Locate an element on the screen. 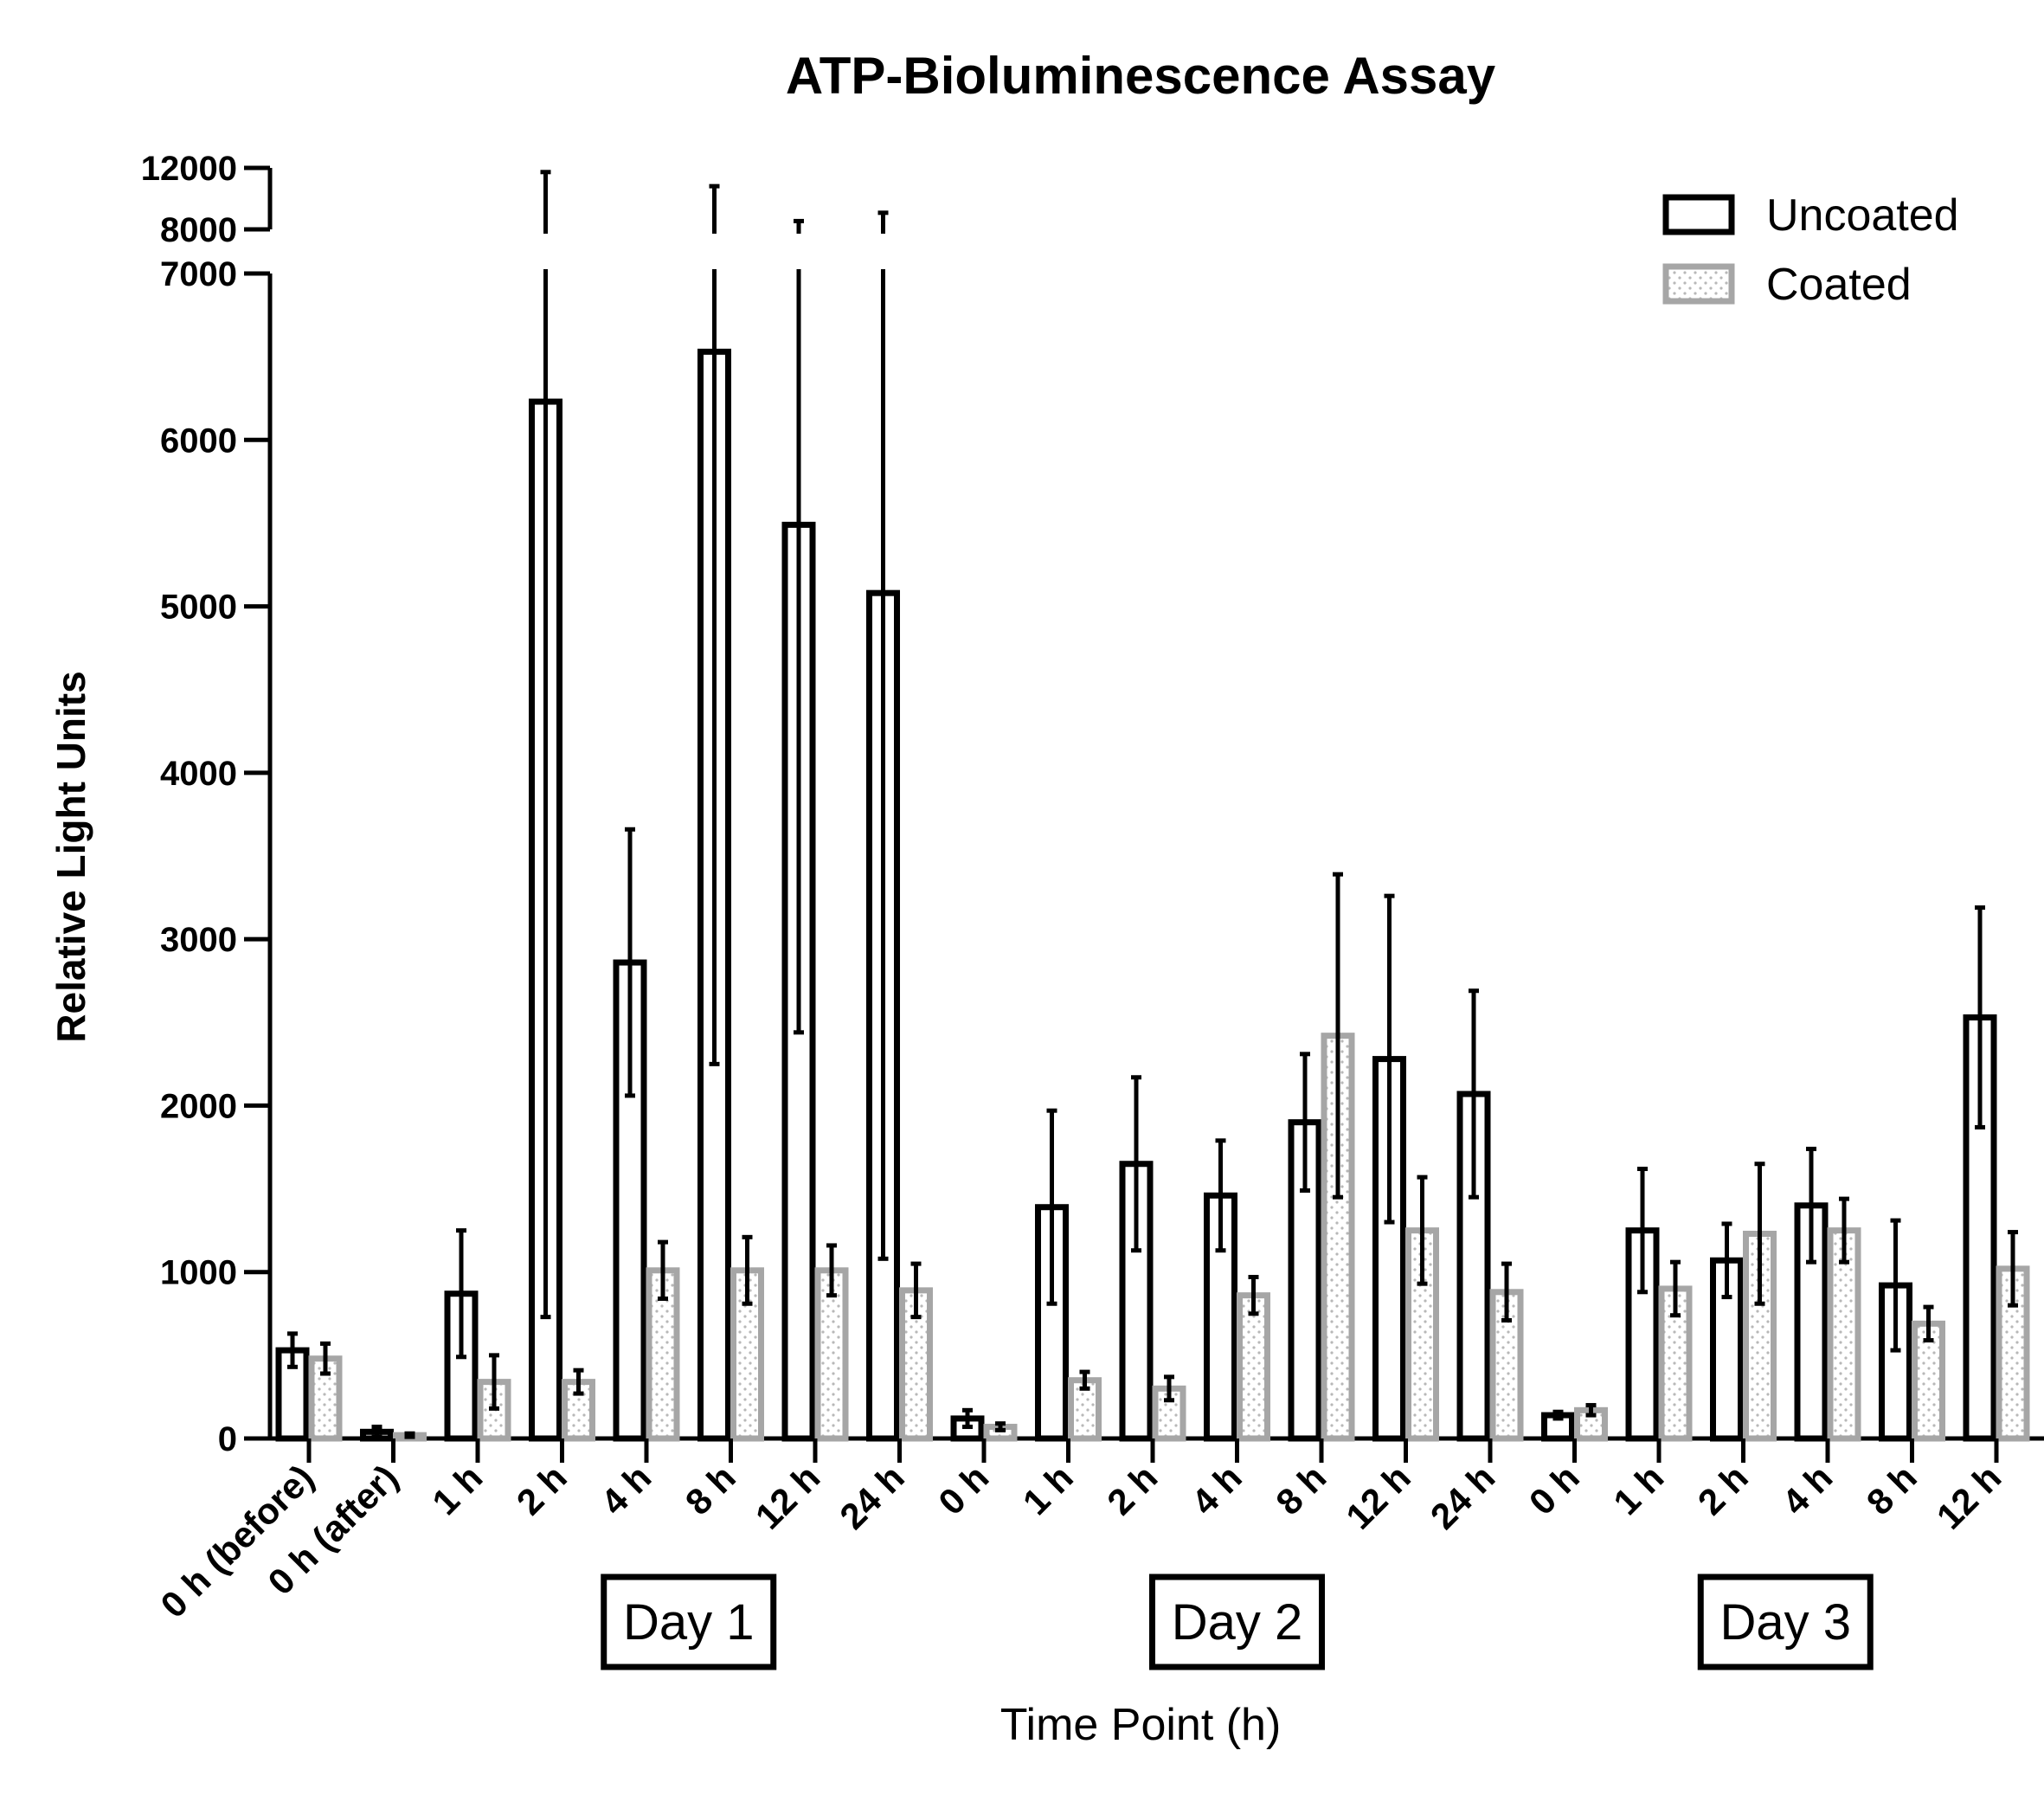  day-group-label: Day 2 is located at coordinates (1237, 1622).